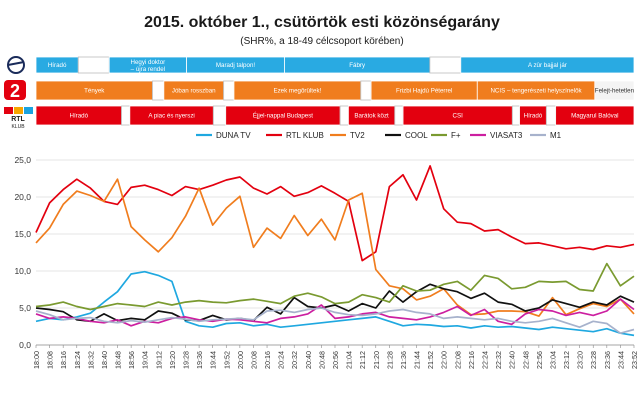  Describe the element at coordinates (186, 360) in the screenshot. I see `x-tick-label: 19:28` at that location.